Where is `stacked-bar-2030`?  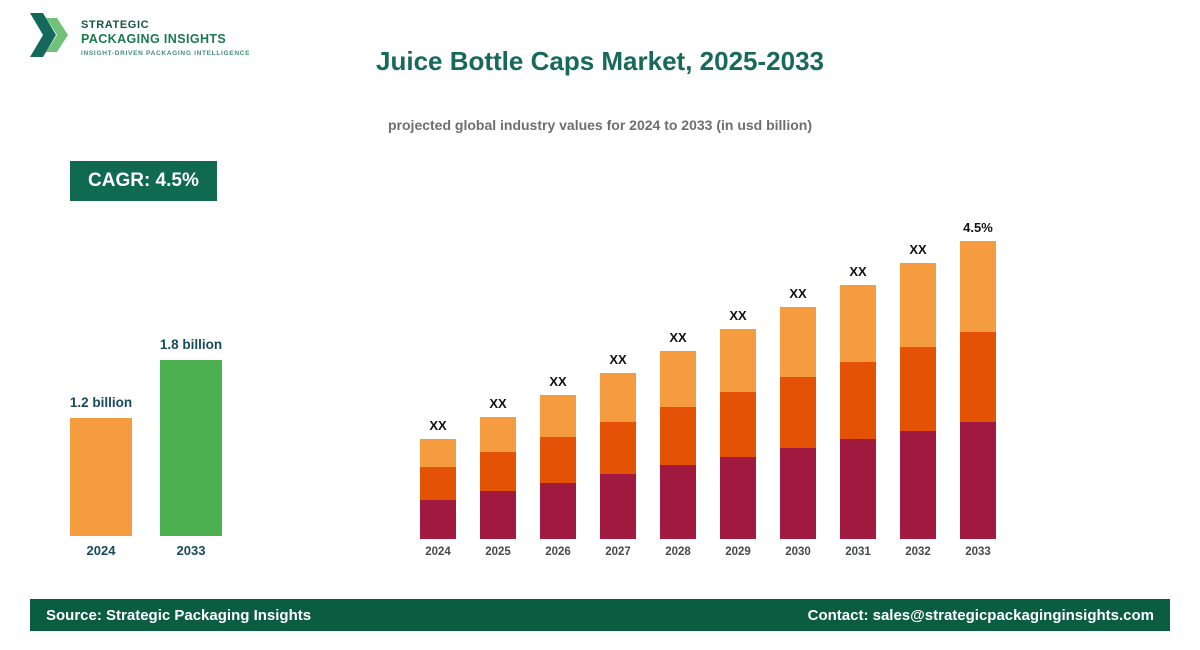
stacked-bar-2030 is located at coordinates (798, 423).